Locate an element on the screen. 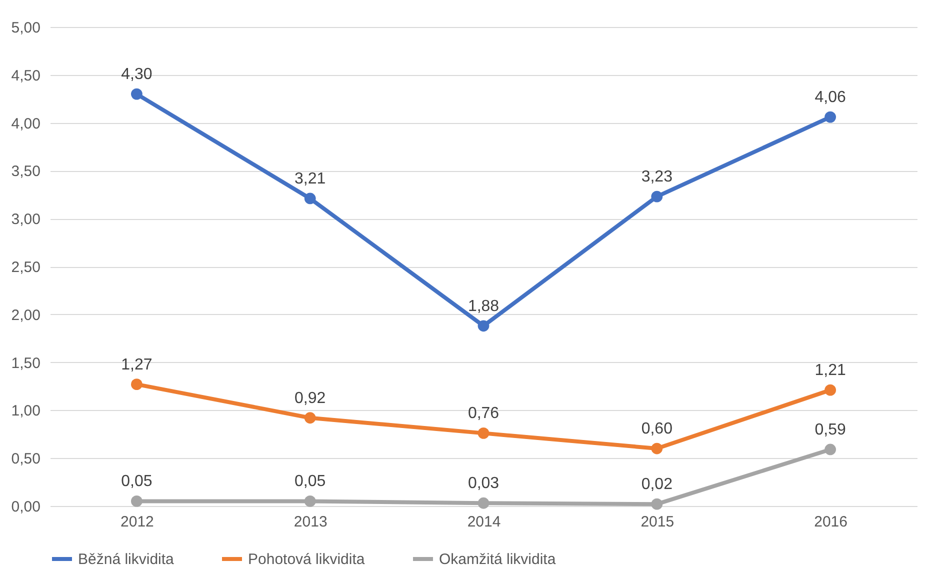 The height and width of the screenshot is (577, 947). data-label: 3,23 is located at coordinates (657, 177).